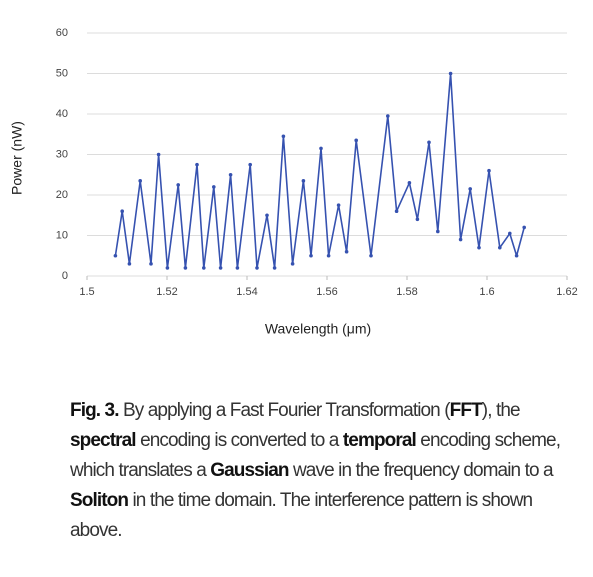 The width and height of the screenshot is (593, 577). What do you see at coordinates (249, 470) in the screenshot?
I see `caption-text: Gaussian` at bounding box center [249, 470].